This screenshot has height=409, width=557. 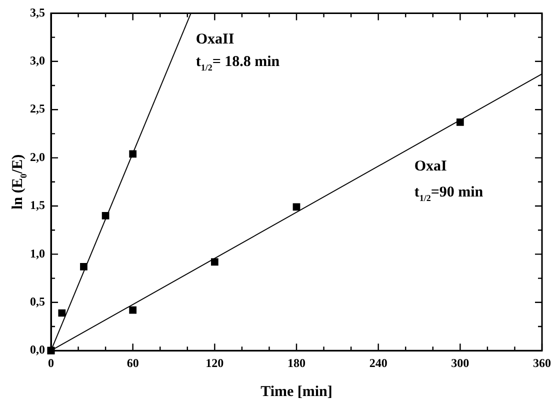 What do you see at coordinates (37, 253) in the screenshot?
I see `y-tick-label: 1,0` at bounding box center [37, 253].